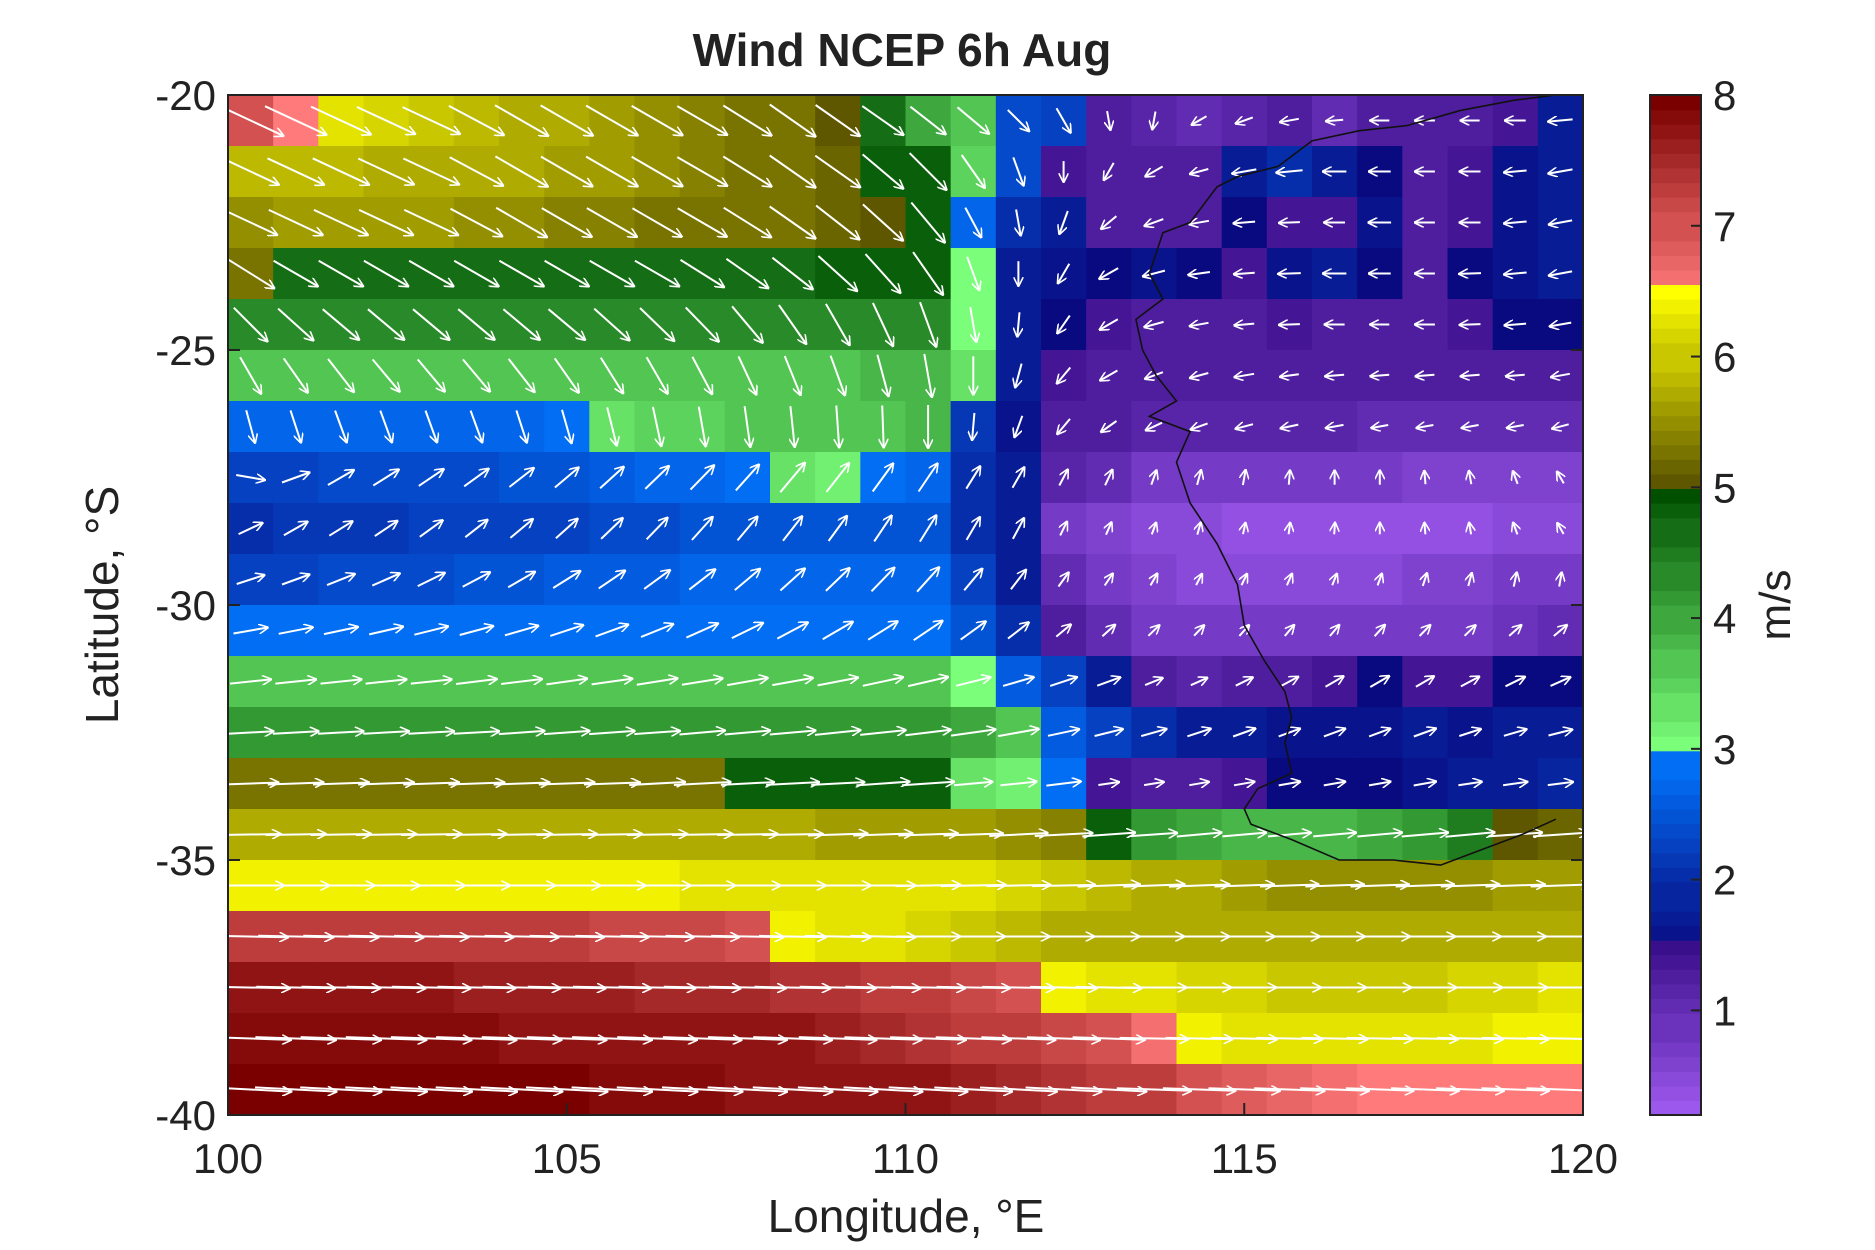 This screenshot has height=1250, width=1875. Describe the element at coordinates (1724, 95) in the screenshot. I see `colorbar-tick-label: 8` at that location.